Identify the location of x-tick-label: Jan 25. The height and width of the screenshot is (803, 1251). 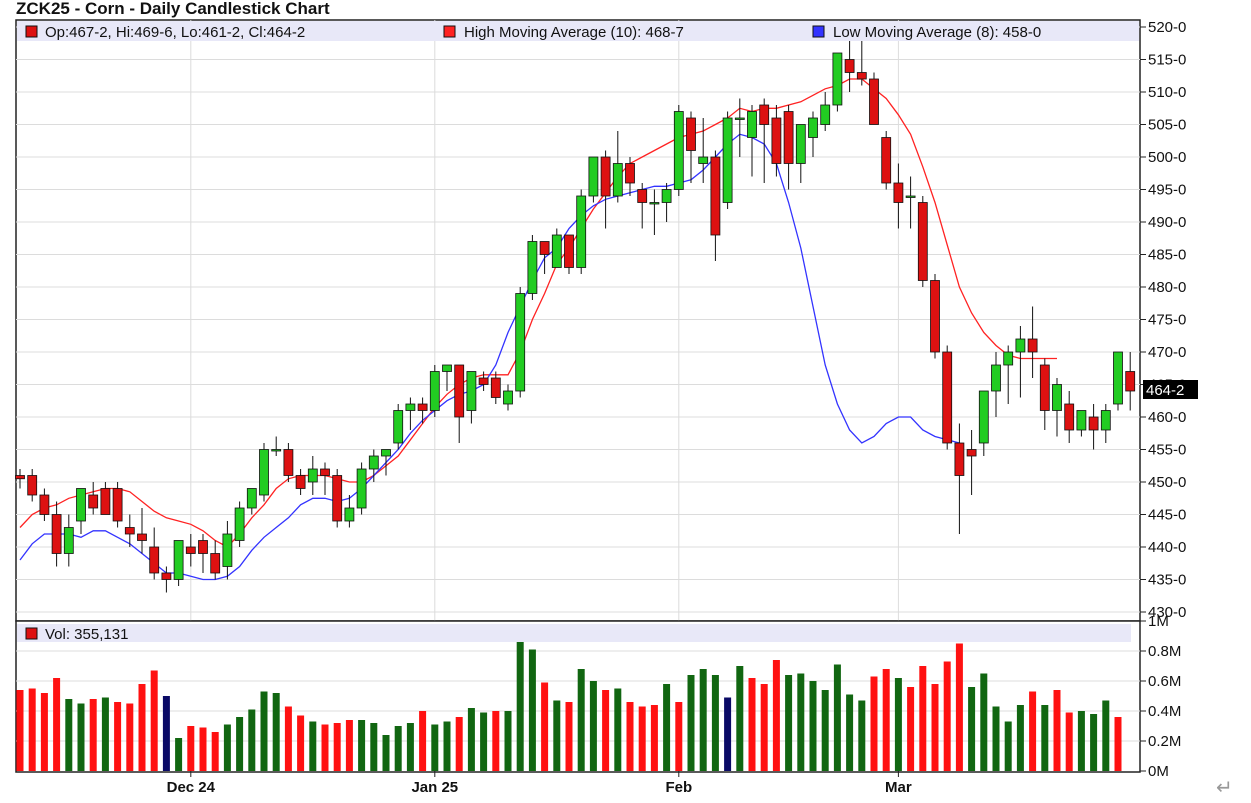
(434, 787).